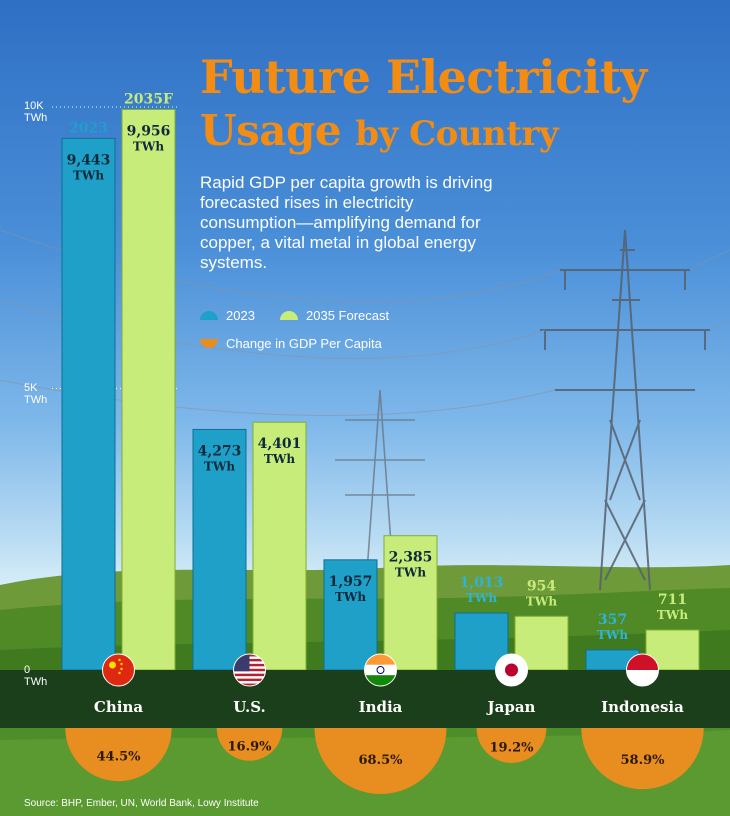 This screenshot has width=730, height=816. Describe the element at coordinates (220, 451) in the screenshot. I see `label-2023-1-value: 4,273` at that location.